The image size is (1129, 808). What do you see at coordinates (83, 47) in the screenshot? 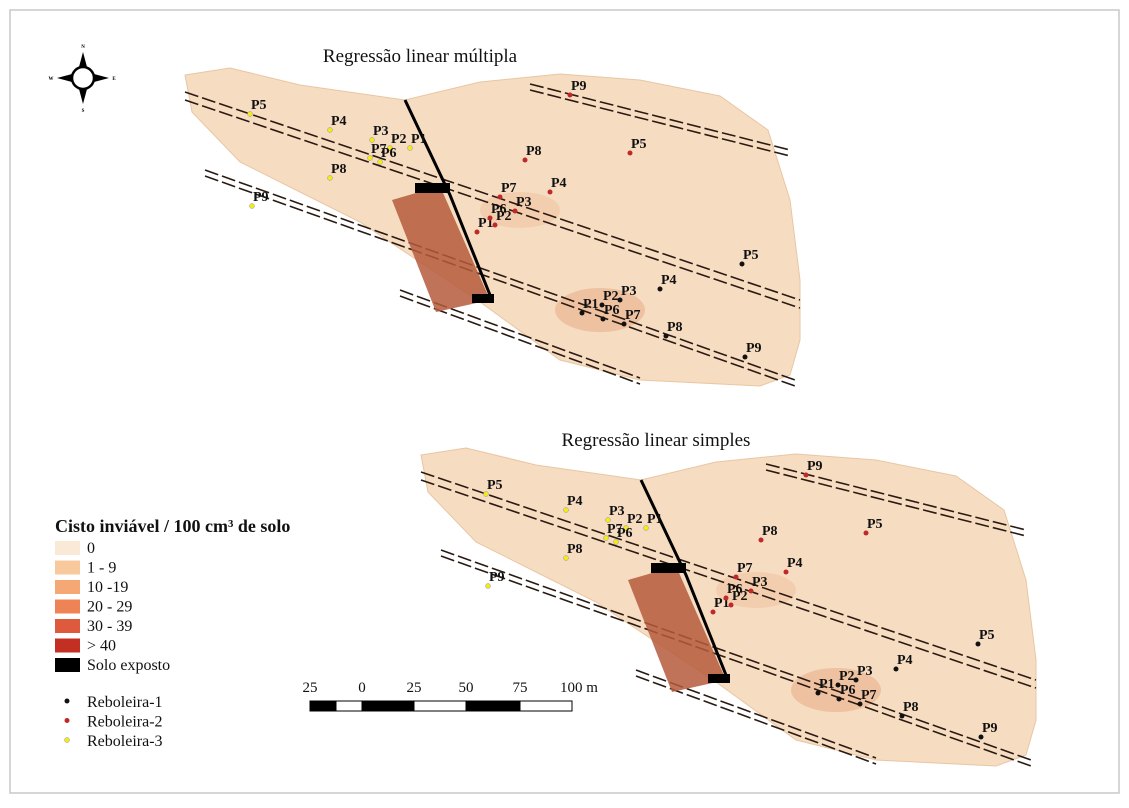
I see `compass-north: N` at bounding box center [83, 47].